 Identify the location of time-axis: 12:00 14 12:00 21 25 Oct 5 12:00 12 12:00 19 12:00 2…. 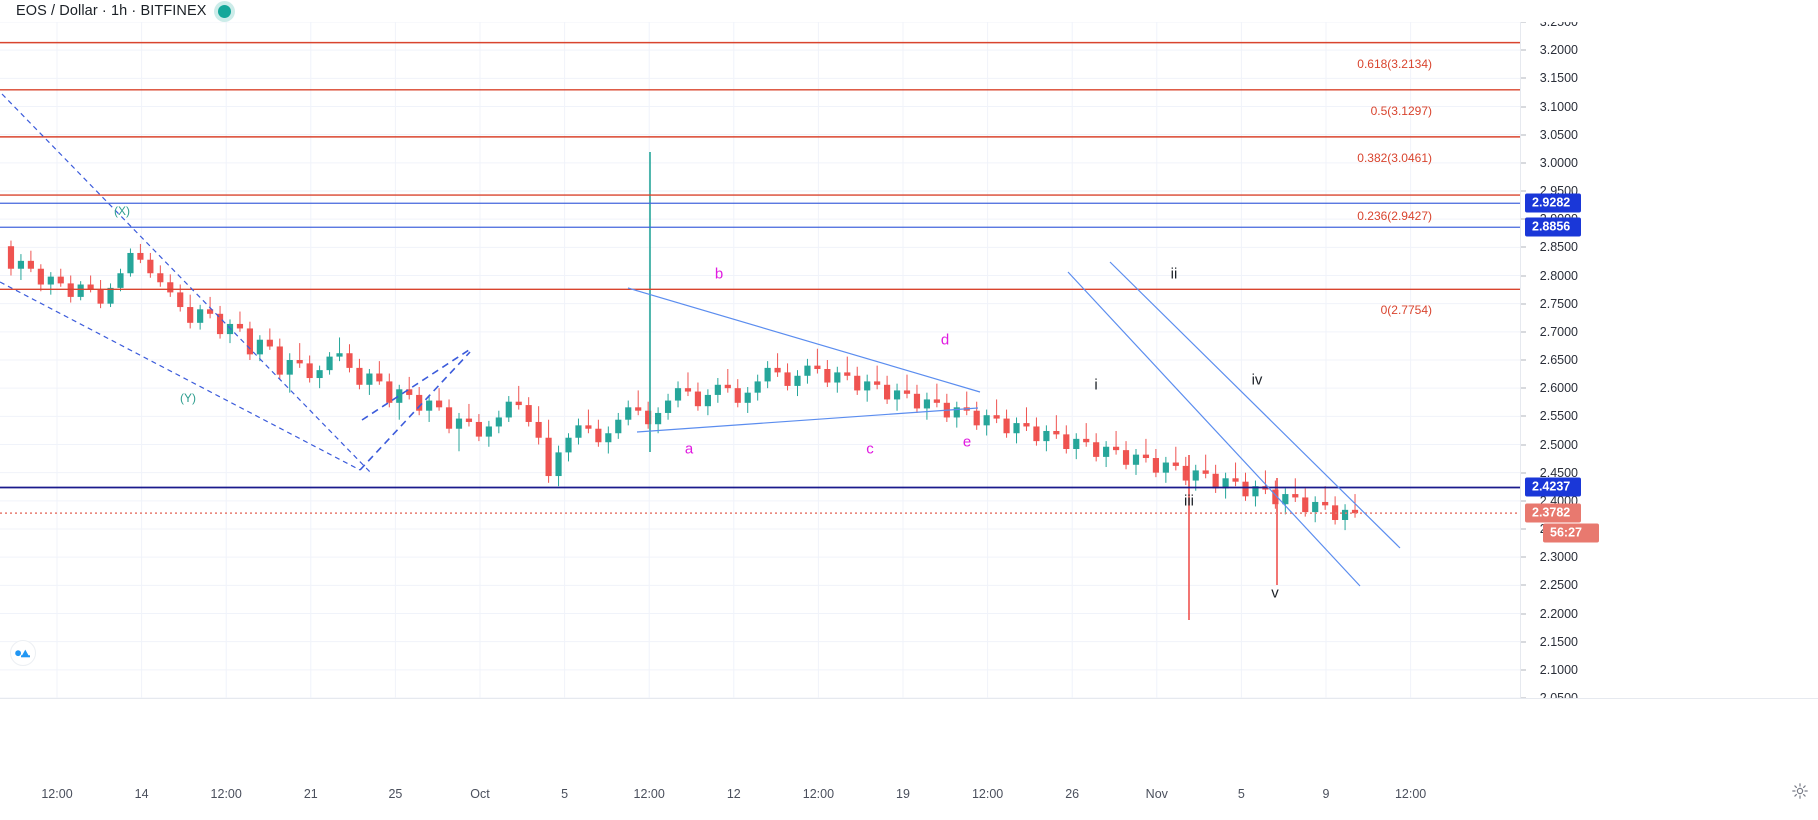
(909, 759).